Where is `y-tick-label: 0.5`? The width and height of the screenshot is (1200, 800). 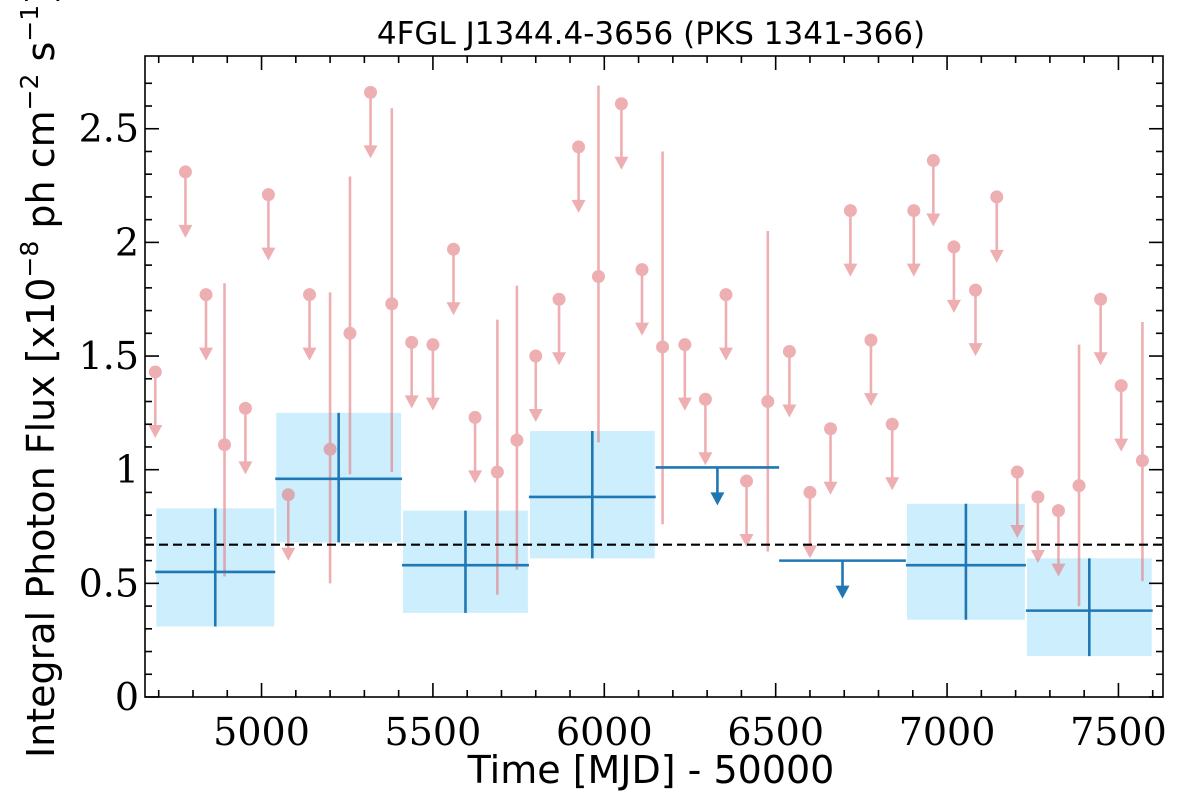
y-tick-label: 0.5 is located at coordinates (109, 583).